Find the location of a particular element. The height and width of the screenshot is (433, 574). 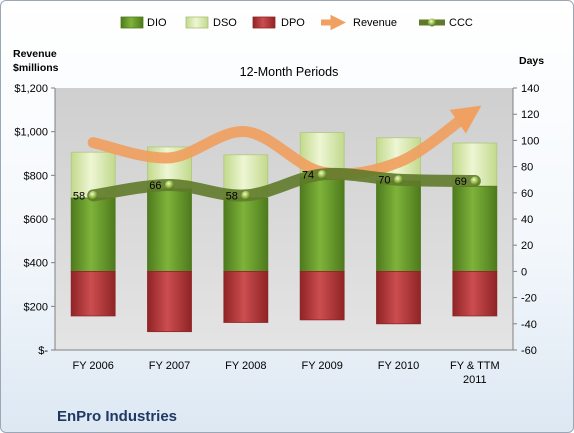

revenue-line is located at coordinates (284, 142).